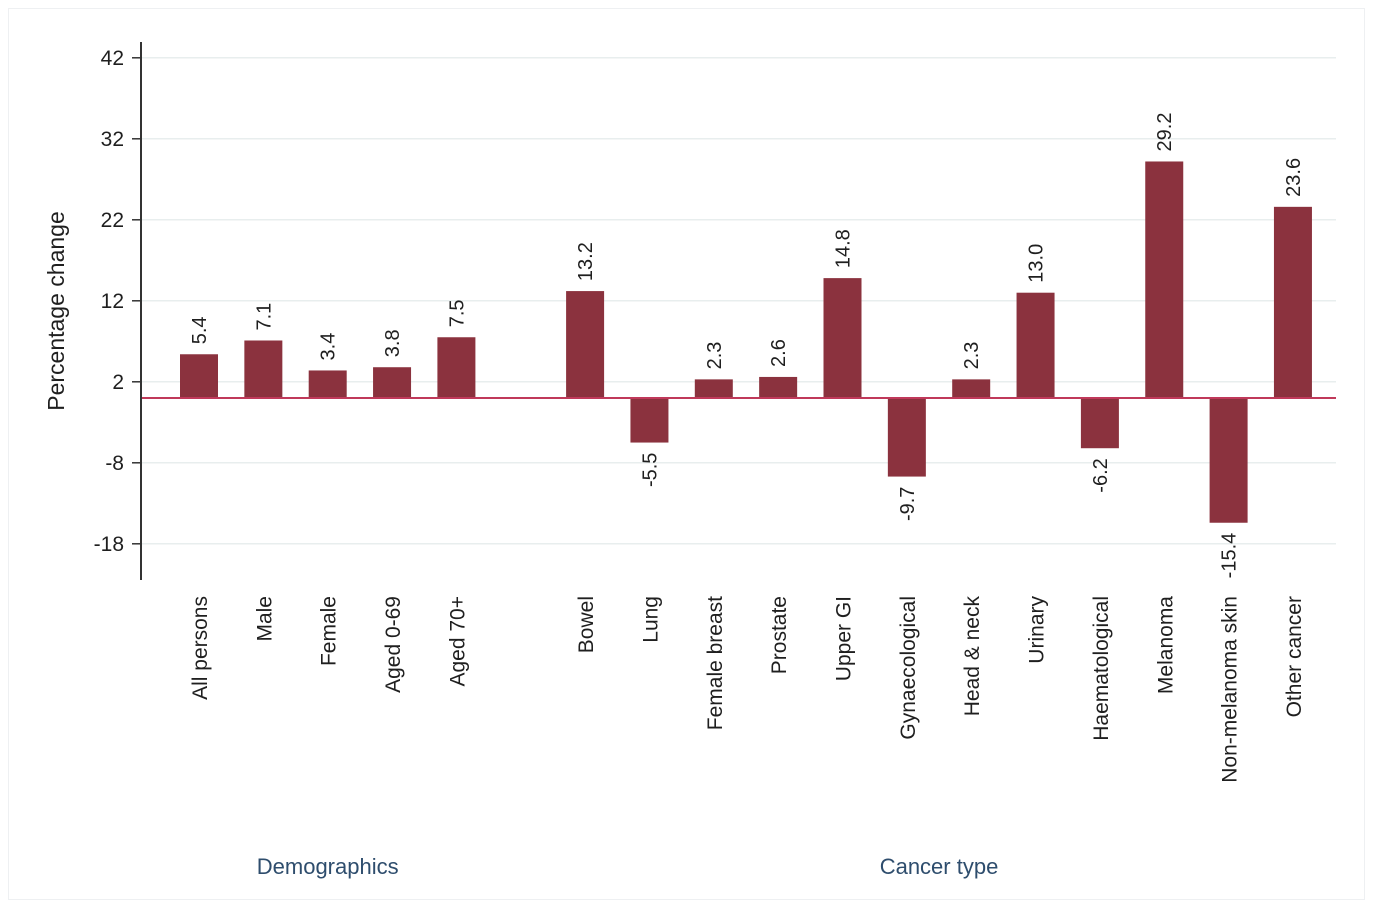  I want to click on category-label: Female, so click(329, 631).